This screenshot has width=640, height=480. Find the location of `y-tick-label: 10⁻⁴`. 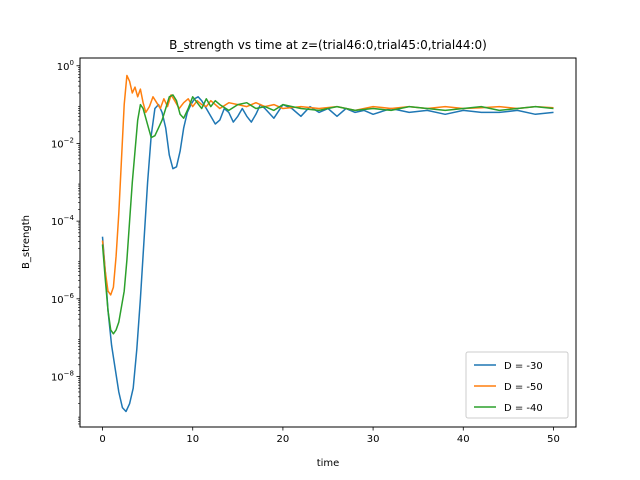

y-tick-label: 10⁻⁴ is located at coordinates (63, 221).